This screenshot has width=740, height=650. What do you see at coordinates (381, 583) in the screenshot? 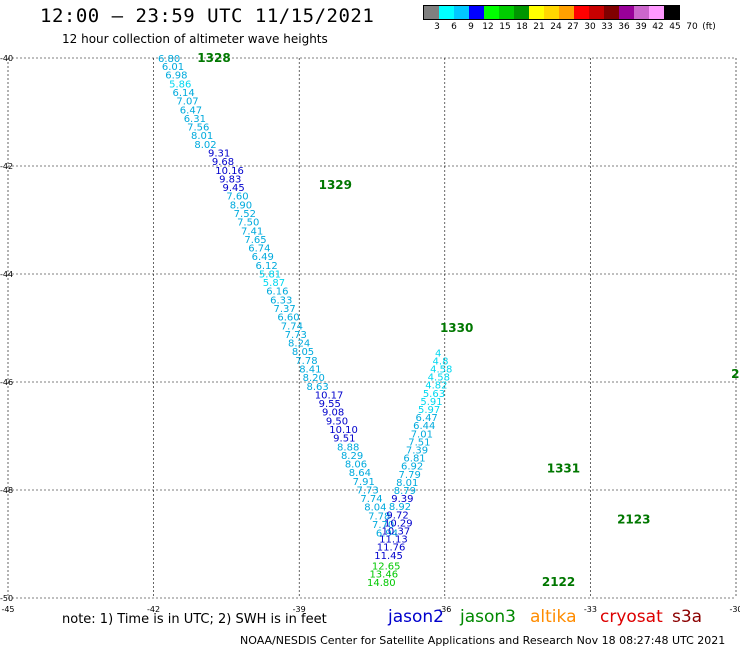
I see `data-point-label: 14.80` at bounding box center [381, 583].